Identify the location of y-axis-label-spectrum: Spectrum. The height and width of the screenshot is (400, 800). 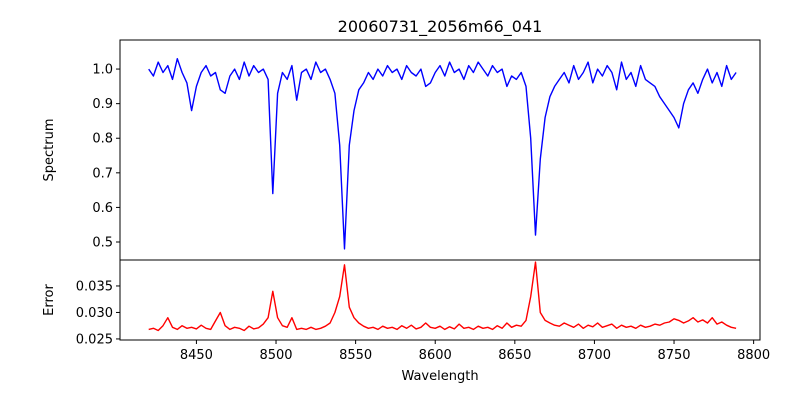
(49, 150).